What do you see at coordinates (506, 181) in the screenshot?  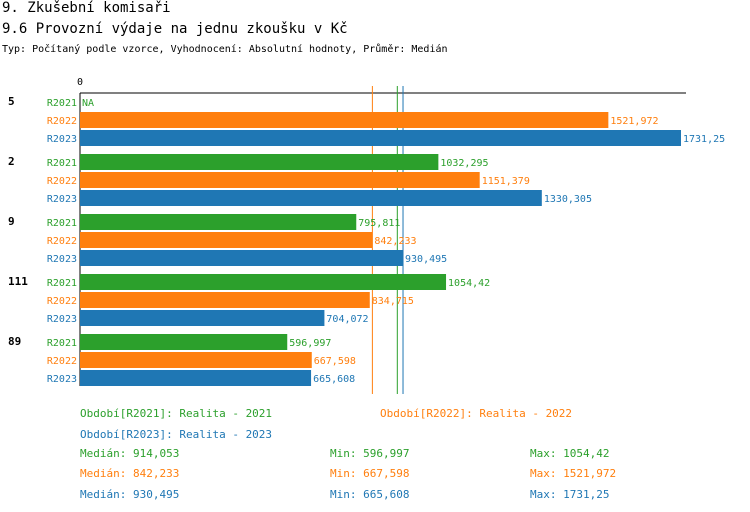 I see `data-label: 1151,379` at bounding box center [506, 181].